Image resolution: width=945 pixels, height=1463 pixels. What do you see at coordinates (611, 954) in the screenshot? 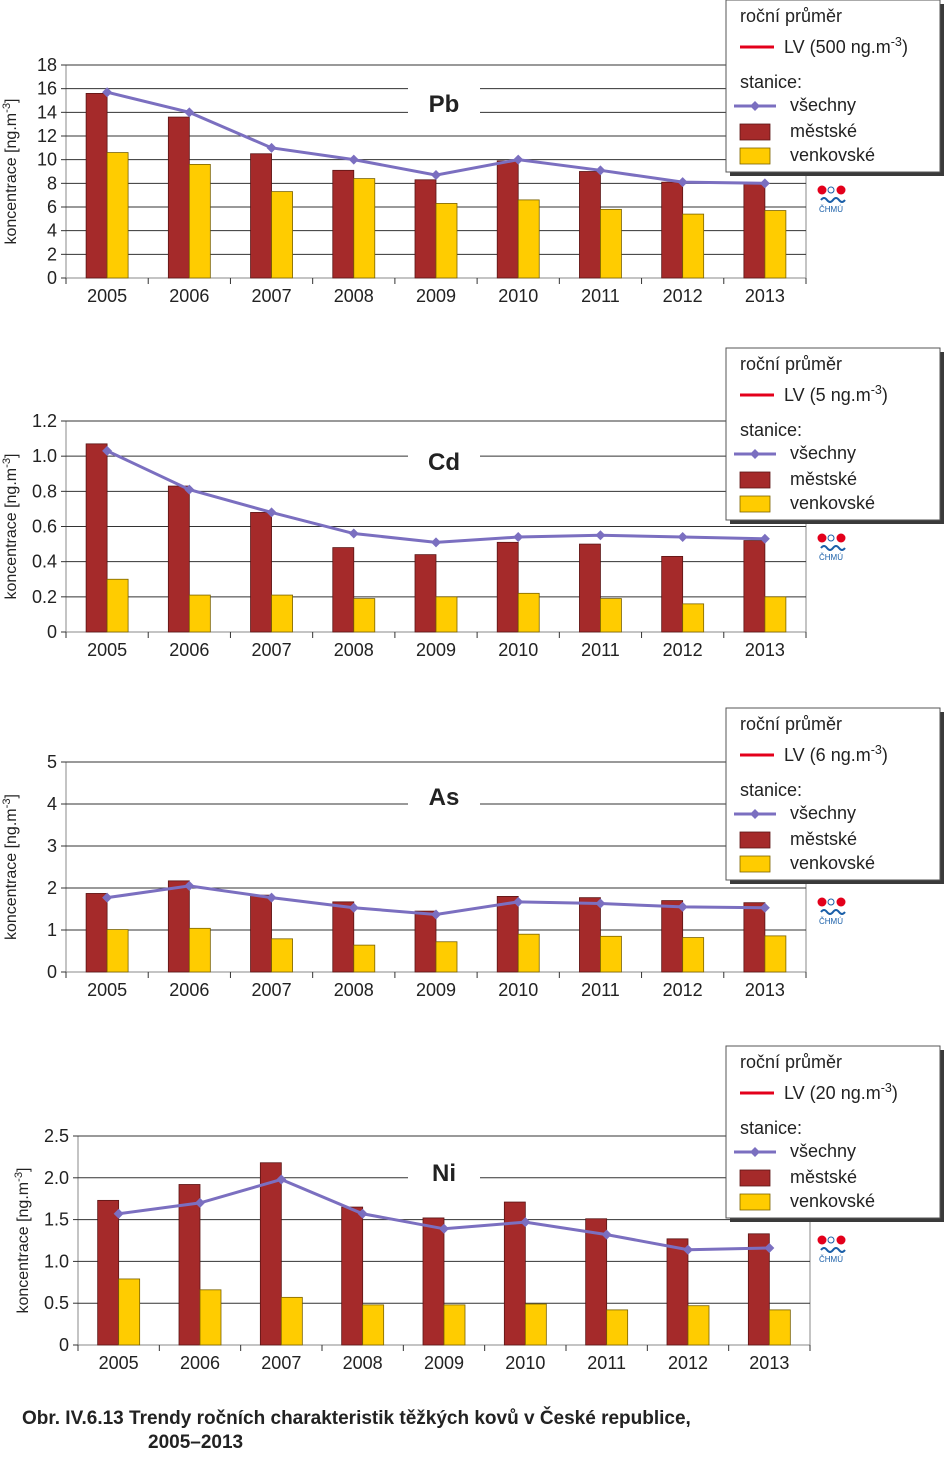
I see `bar-rural-2011` at bounding box center [611, 954].